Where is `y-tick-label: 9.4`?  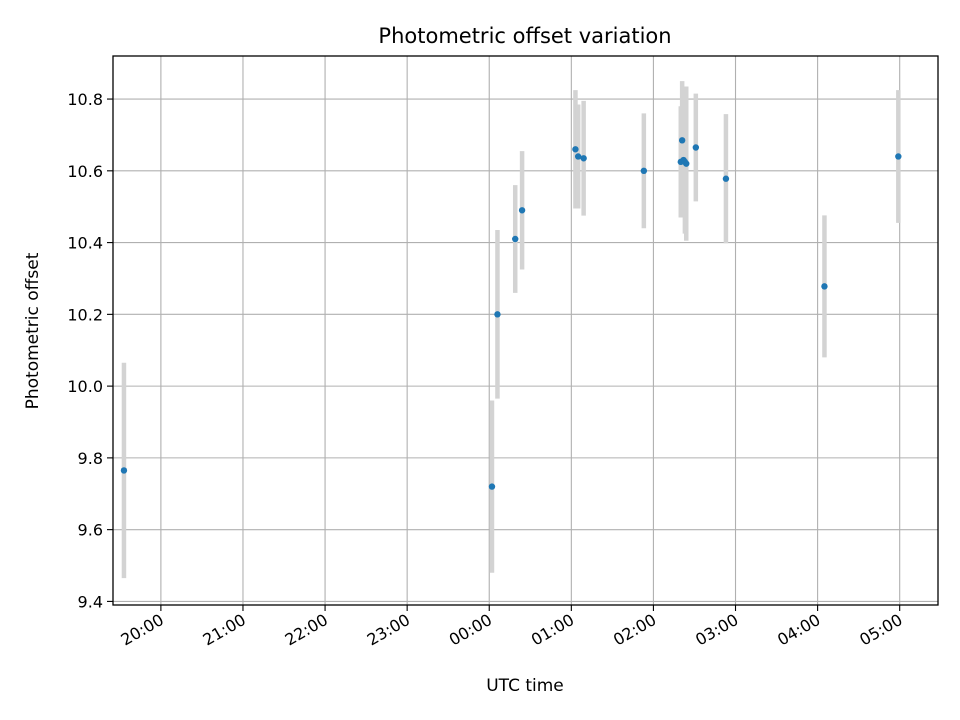
y-tick-label: 9.4 is located at coordinates (90, 601).